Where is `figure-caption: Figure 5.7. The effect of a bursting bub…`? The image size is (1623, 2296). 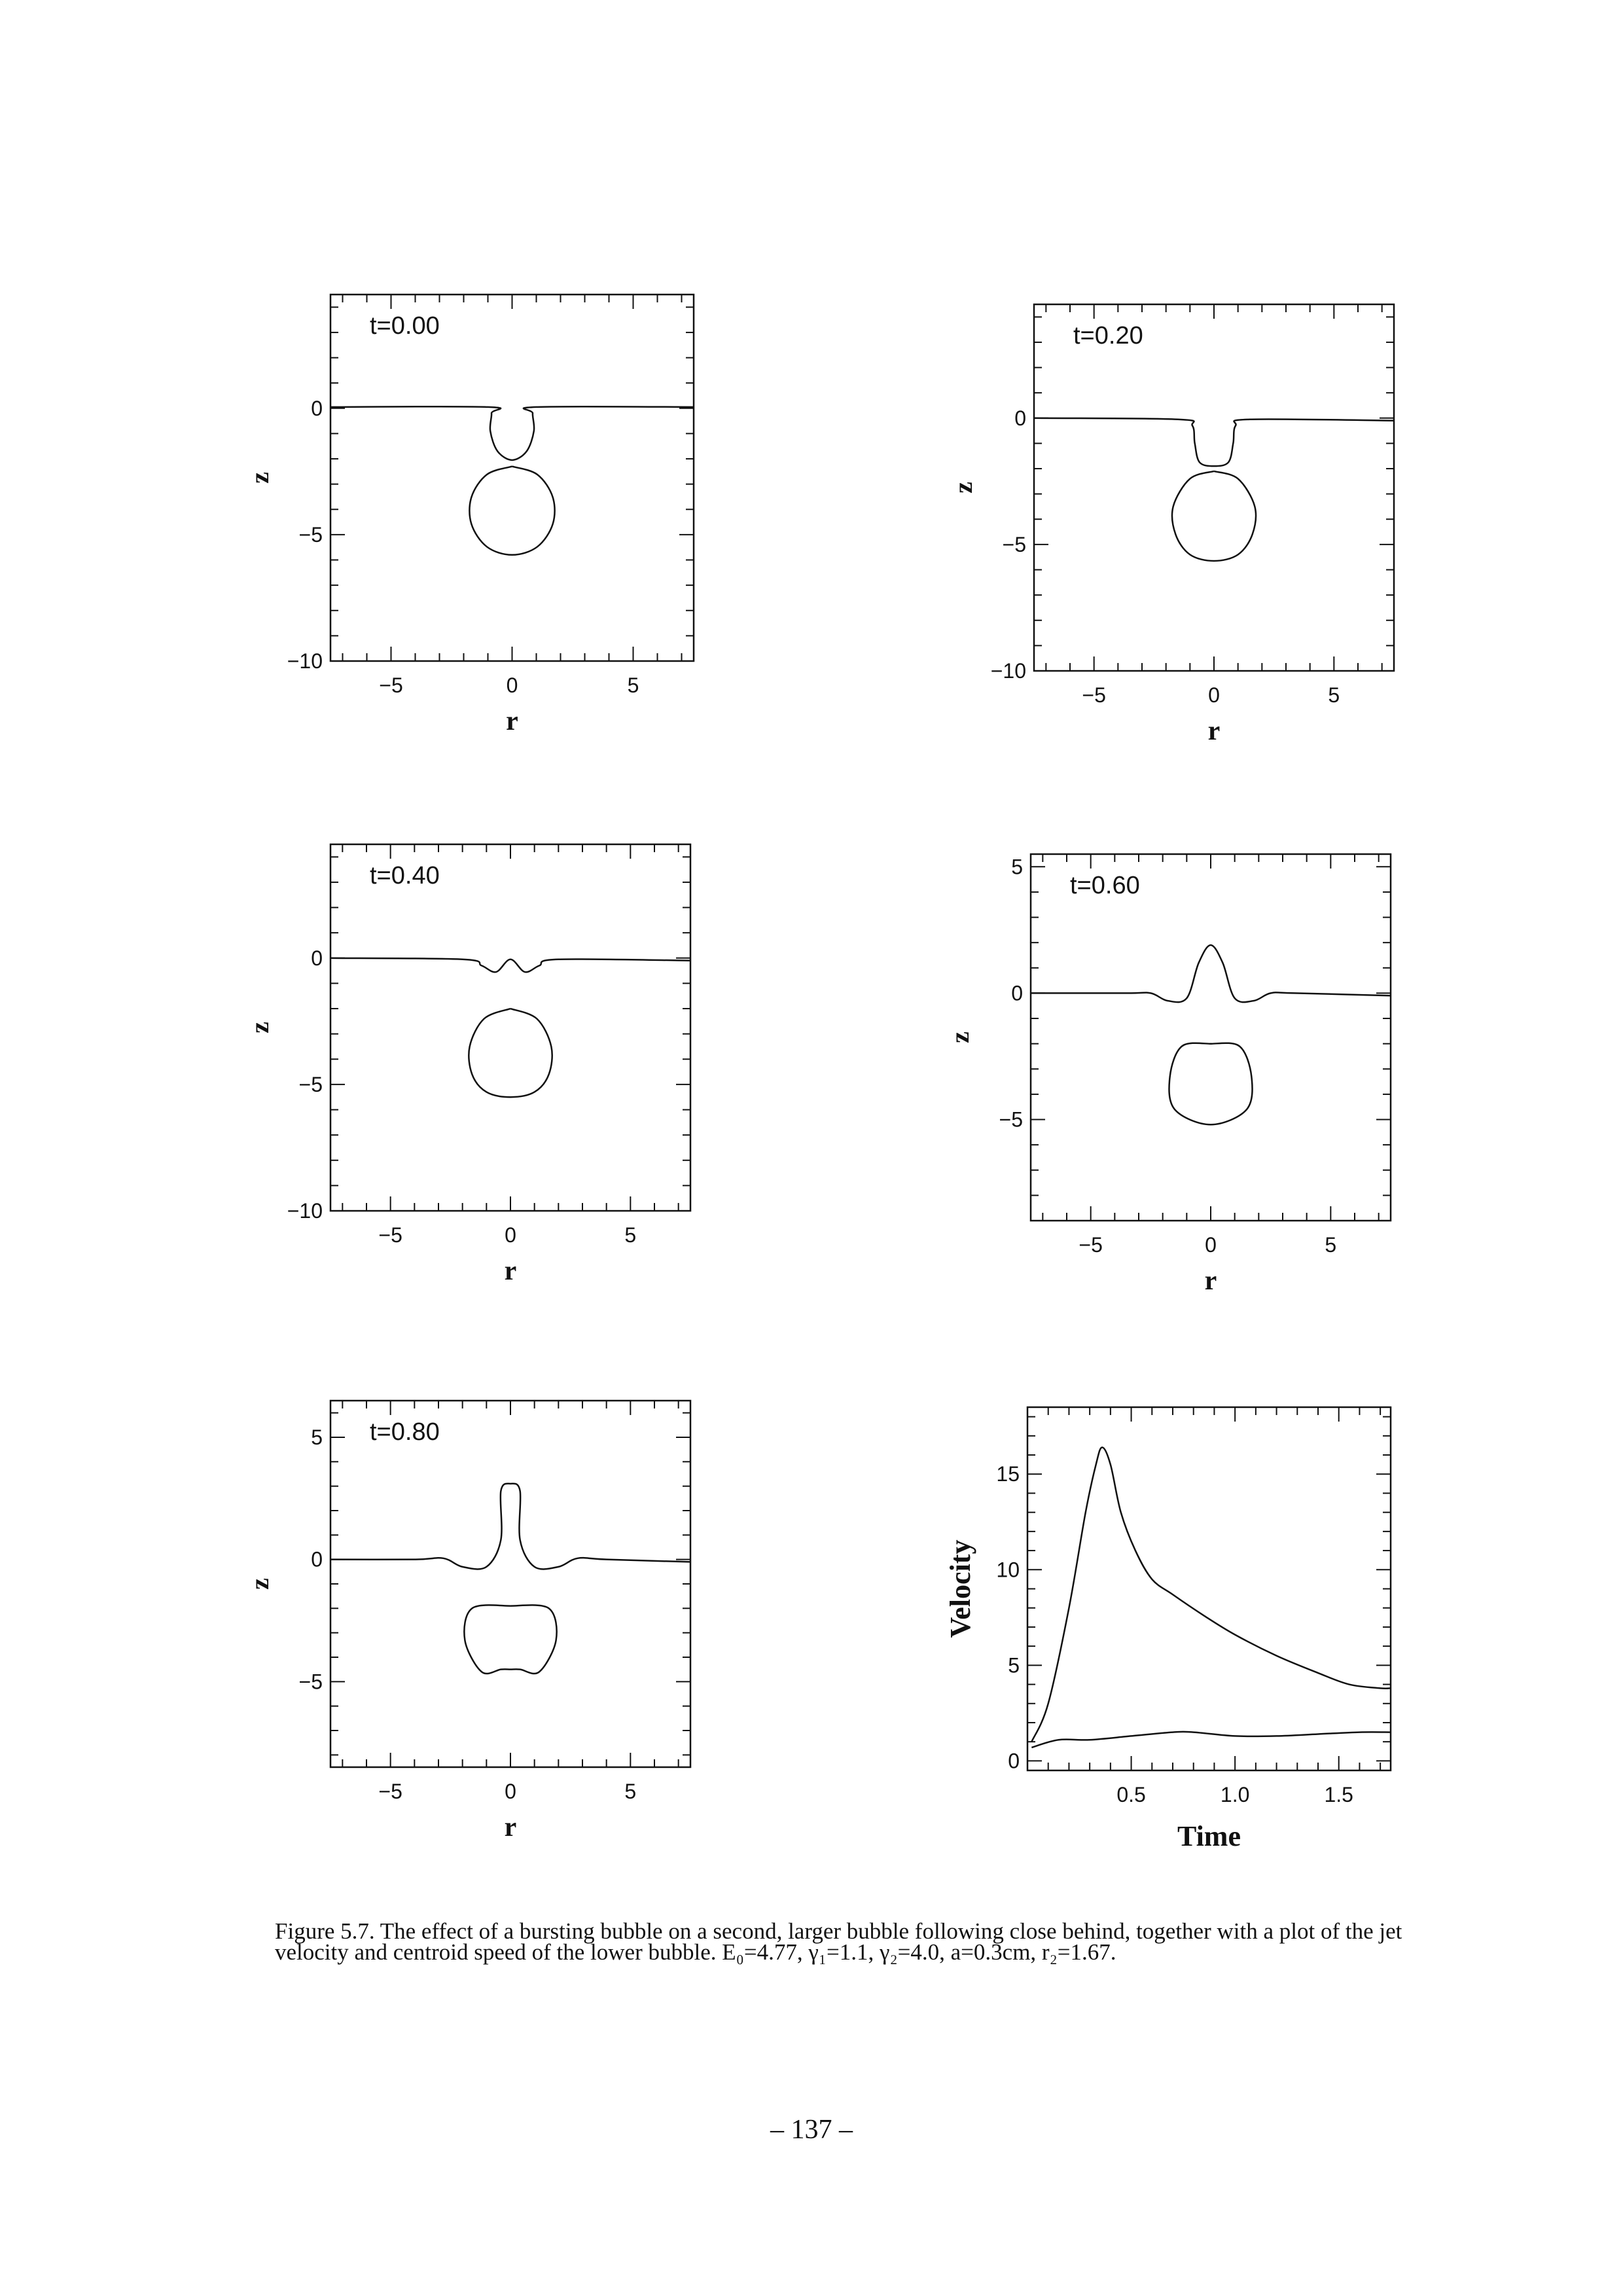
figure-caption: Figure 5.7. The effect of a bursting bub… is located at coordinates (838, 1941).